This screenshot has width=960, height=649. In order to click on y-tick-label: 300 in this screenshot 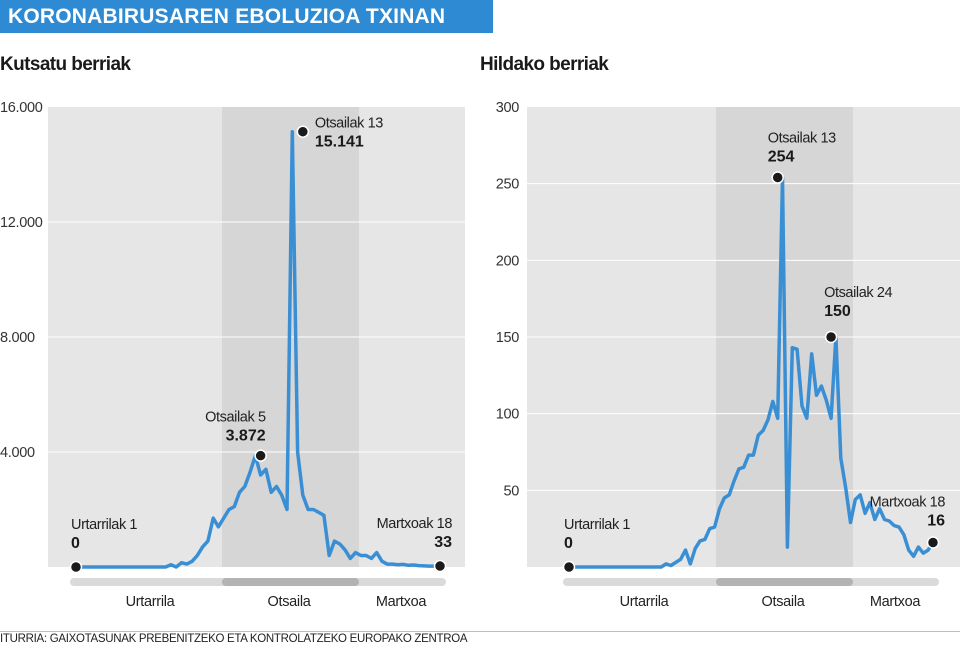, I will do `click(508, 108)`.